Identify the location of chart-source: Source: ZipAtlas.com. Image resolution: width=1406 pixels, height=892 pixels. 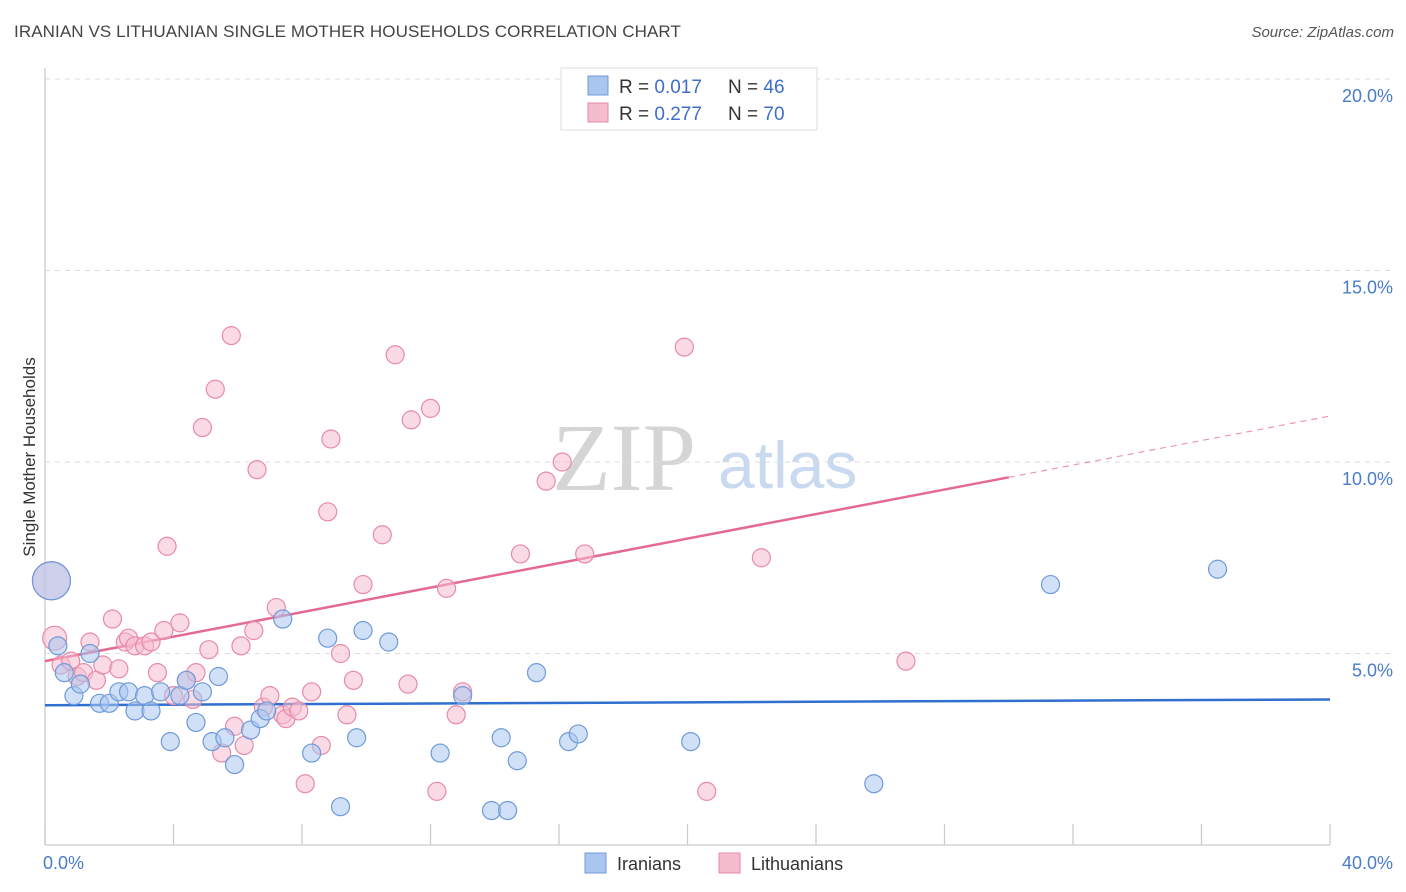
(1322, 32).